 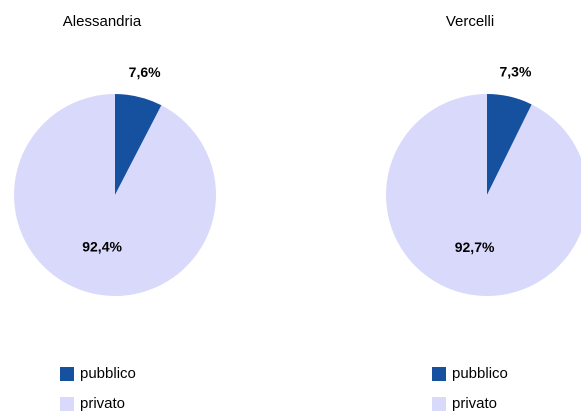 What do you see at coordinates (475, 247) in the screenshot?
I see `value-label: 92,7%` at bounding box center [475, 247].